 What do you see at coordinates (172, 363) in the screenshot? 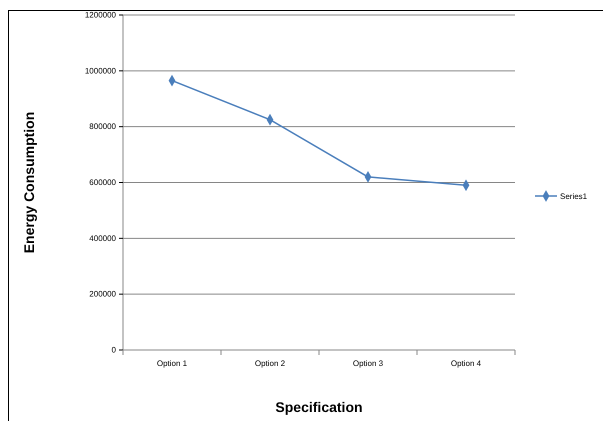
I see `x-tick-label: Option 1` at bounding box center [172, 363].